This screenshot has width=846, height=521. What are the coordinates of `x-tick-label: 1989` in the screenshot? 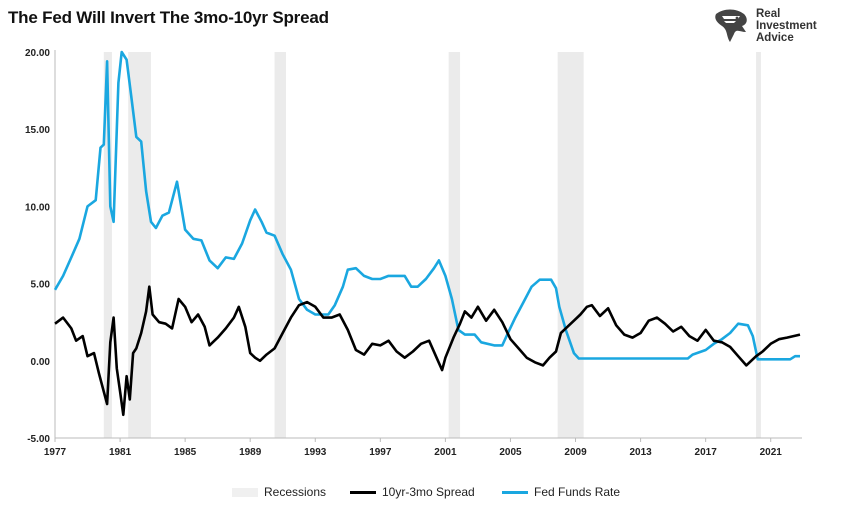 It's located at (250, 452).